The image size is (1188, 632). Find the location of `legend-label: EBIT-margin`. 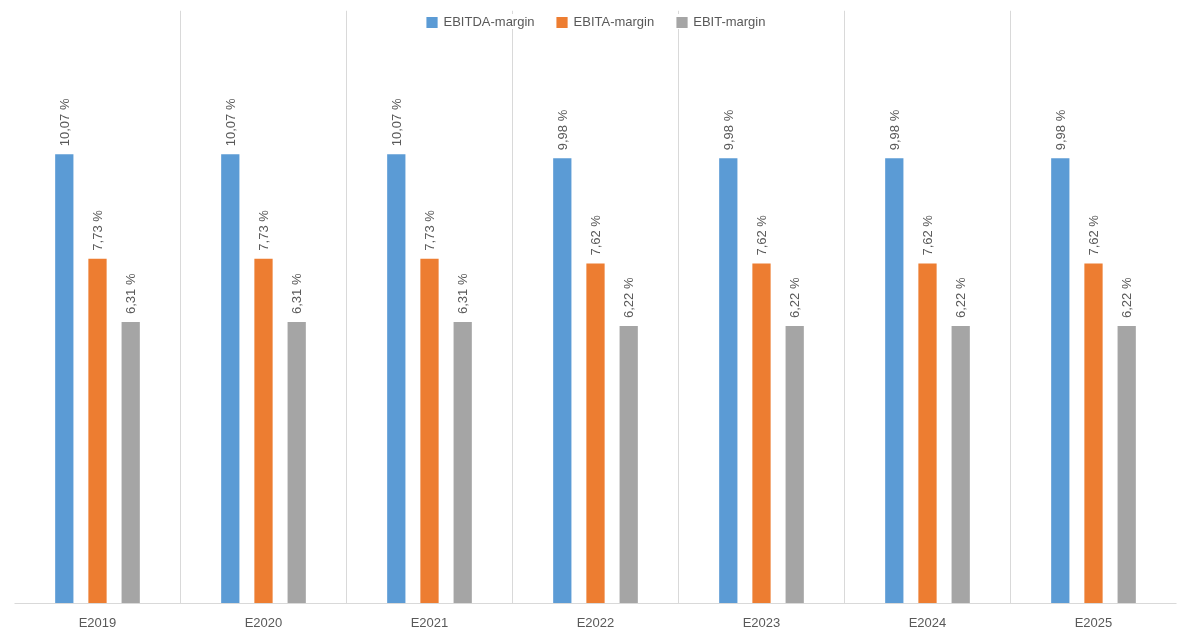

legend-label: EBIT-margin is located at coordinates (729, 21).